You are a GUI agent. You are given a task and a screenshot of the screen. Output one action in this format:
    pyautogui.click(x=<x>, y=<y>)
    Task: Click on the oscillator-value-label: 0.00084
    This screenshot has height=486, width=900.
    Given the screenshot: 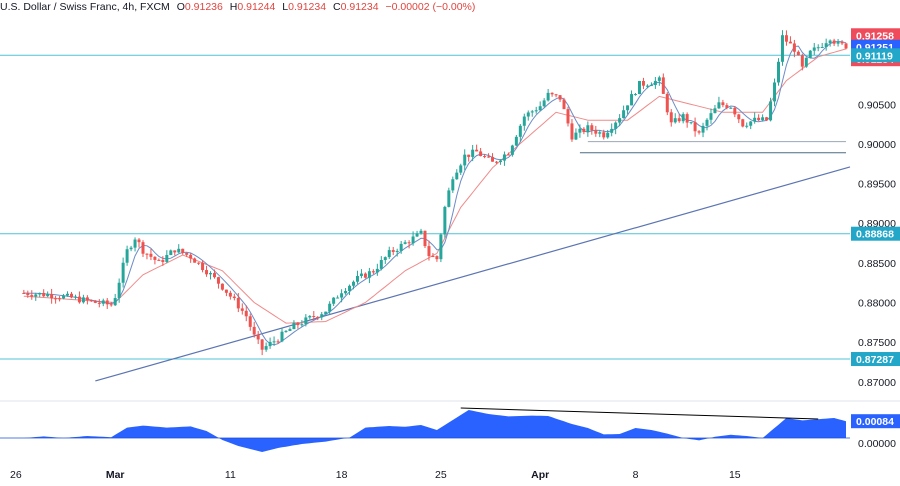 What is the action you would take?
    pyautogui.click(x=875, y=422)
    